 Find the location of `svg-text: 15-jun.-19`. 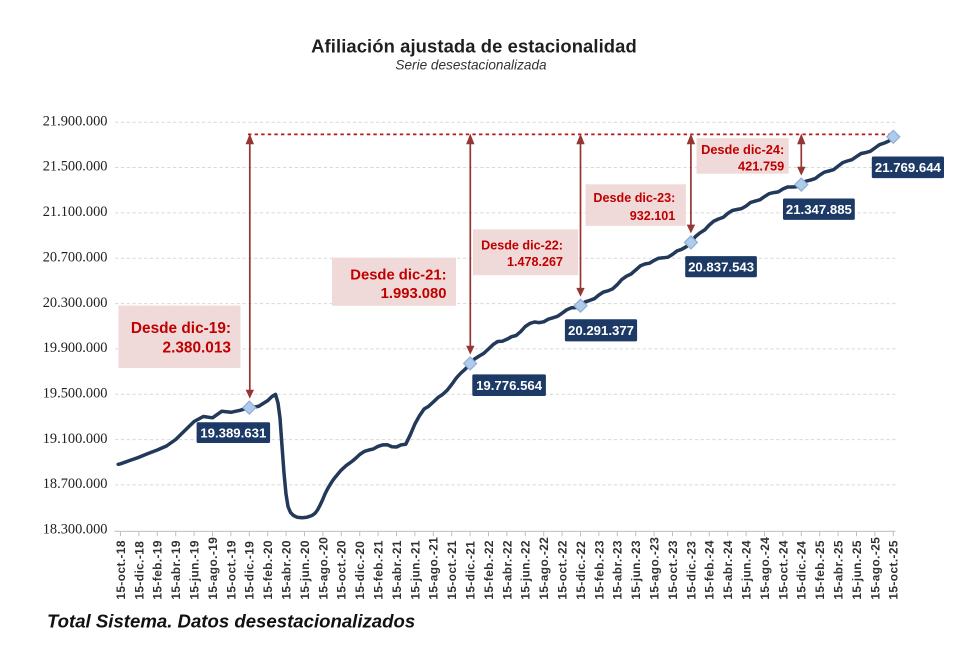

svg-text: 15-jun.-19 is located at coordinates (195, 570).